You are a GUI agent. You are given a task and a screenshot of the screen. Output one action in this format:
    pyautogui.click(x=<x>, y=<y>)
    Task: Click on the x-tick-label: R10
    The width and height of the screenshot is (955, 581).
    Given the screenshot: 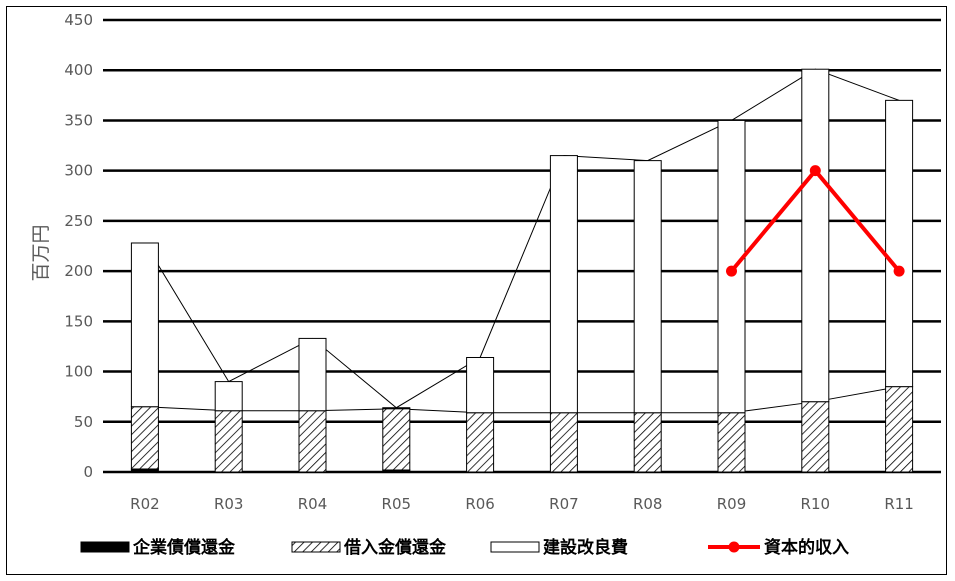 What is the action you would take?
    pyautogui.click(x=816, y=504)
    